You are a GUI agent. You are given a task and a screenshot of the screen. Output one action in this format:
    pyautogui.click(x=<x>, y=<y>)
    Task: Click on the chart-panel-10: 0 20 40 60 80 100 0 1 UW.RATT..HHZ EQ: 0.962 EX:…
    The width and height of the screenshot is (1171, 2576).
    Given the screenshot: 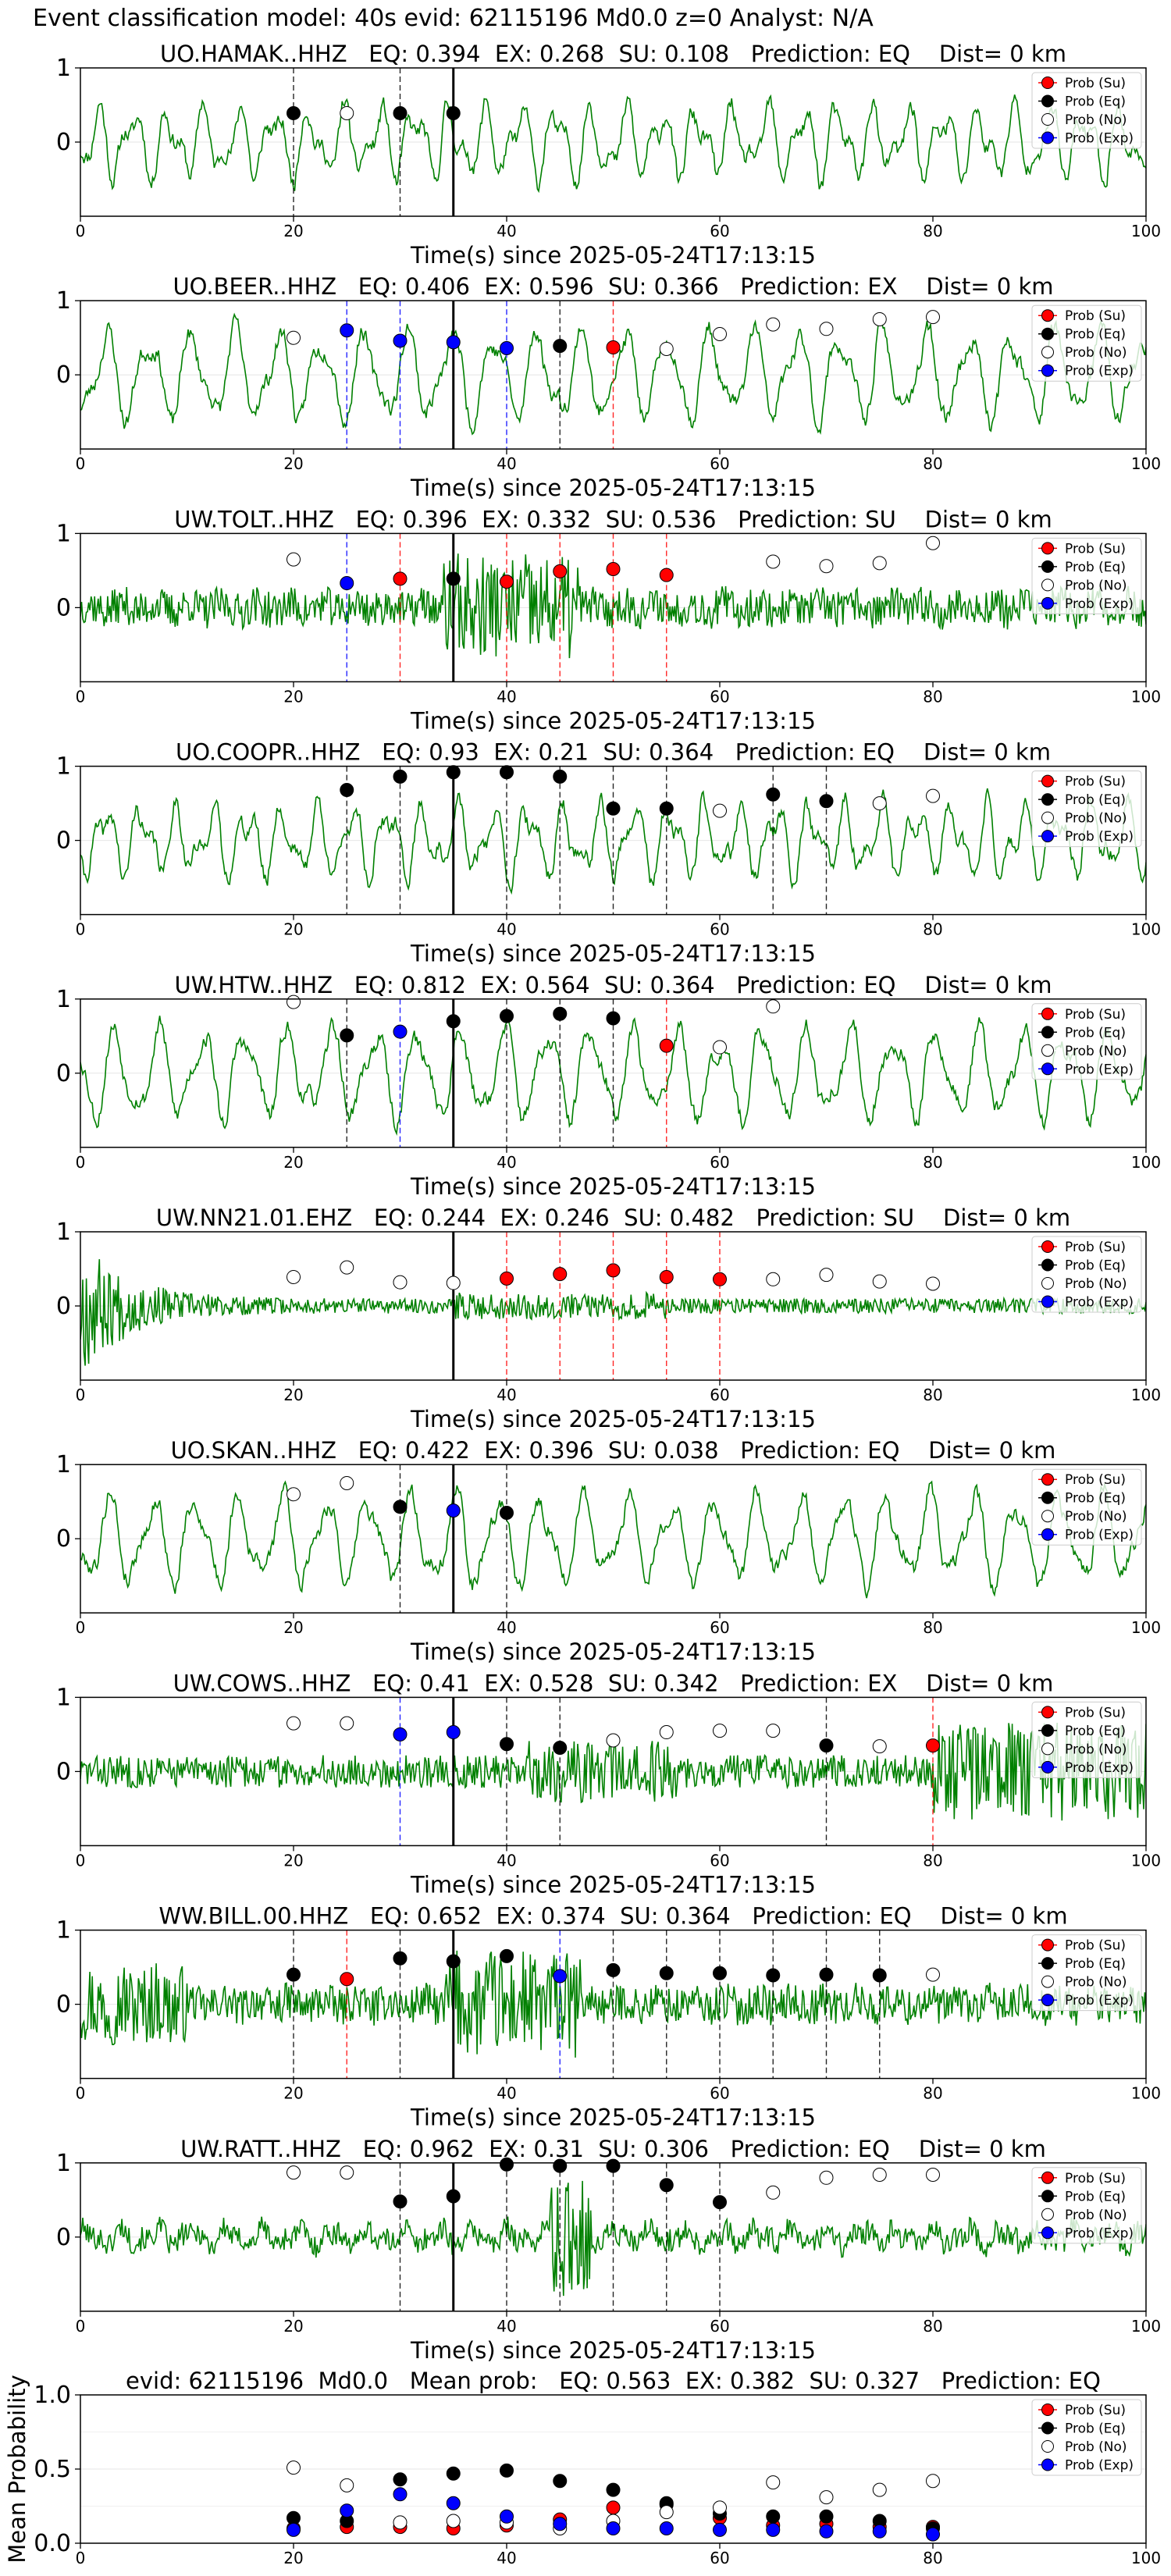 What is the action you would take?
    pyautogui.click(x=608, y=2250)
    